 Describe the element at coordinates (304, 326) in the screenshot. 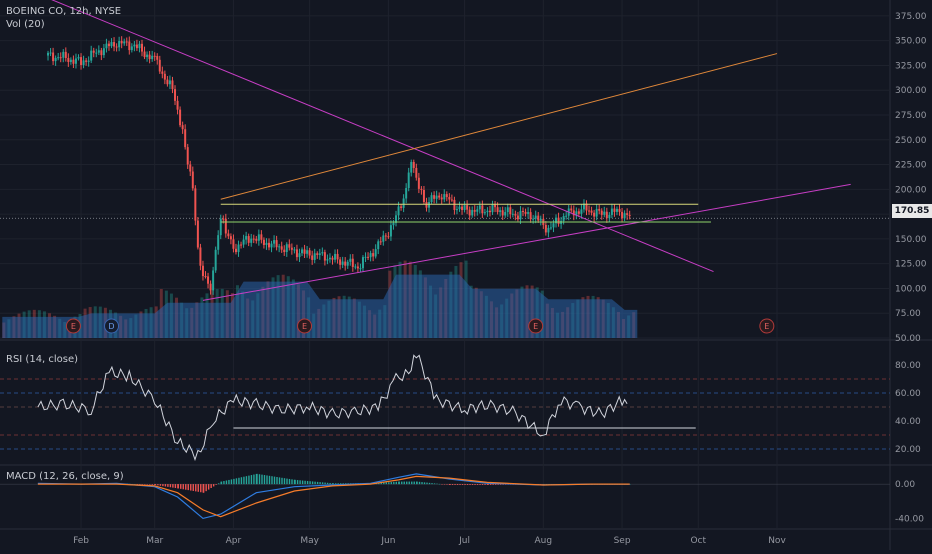

I see `earnings-marker-glyph: E` at that location.